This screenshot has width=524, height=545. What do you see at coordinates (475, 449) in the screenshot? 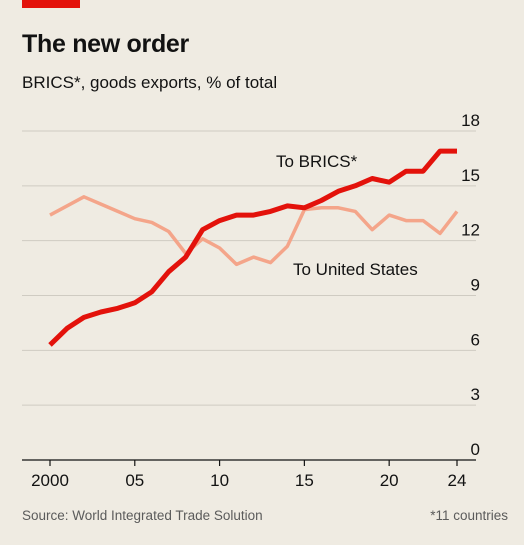
I see `y-tick-label-0: 0` at bounding box center [475, 449].